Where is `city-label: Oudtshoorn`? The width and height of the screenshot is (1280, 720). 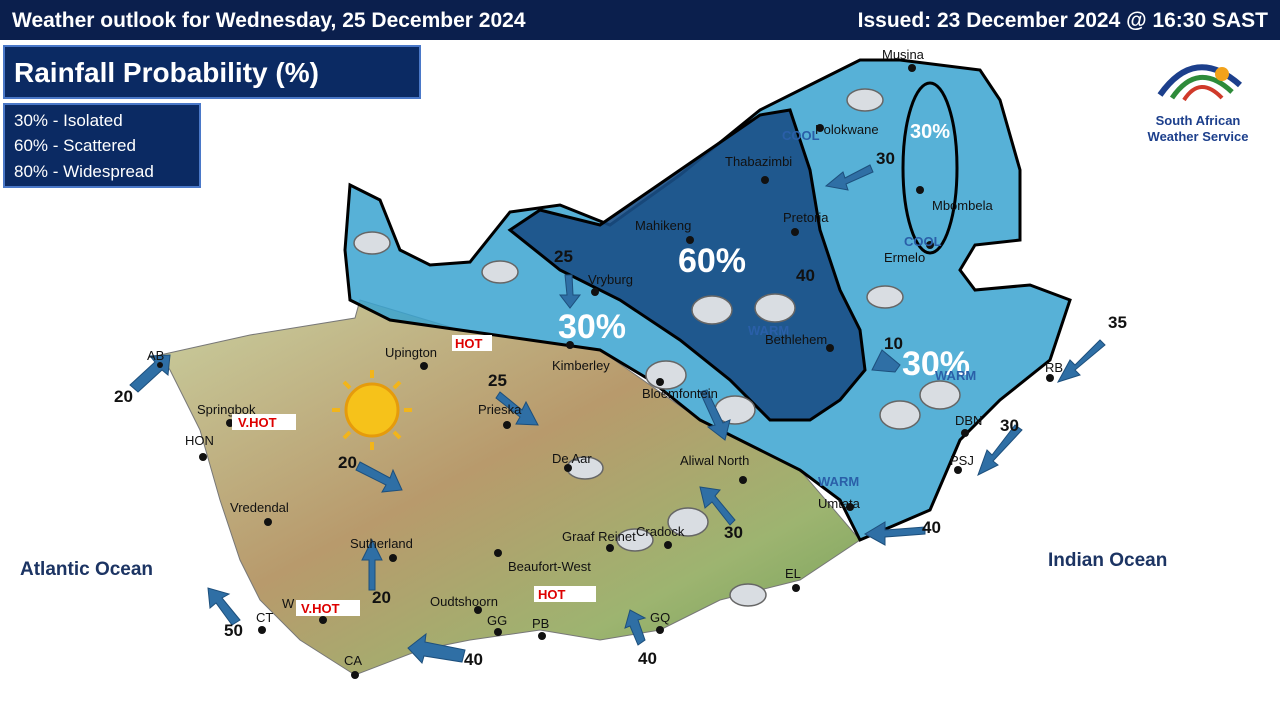 city-label: Oudtshoorn is located at coordinates (464, 601).